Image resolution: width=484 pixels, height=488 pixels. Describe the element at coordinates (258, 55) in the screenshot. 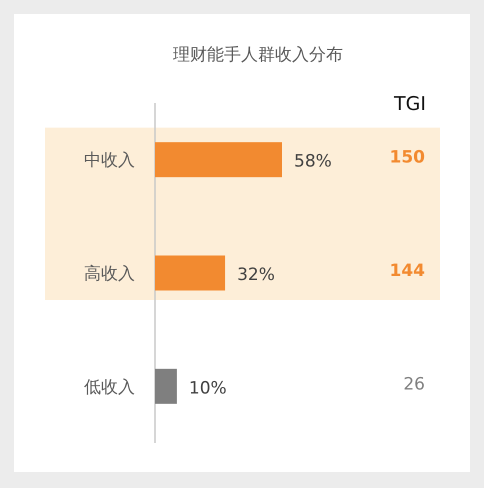

I see `chart-title: 理财能手人群收入分布` at that location.